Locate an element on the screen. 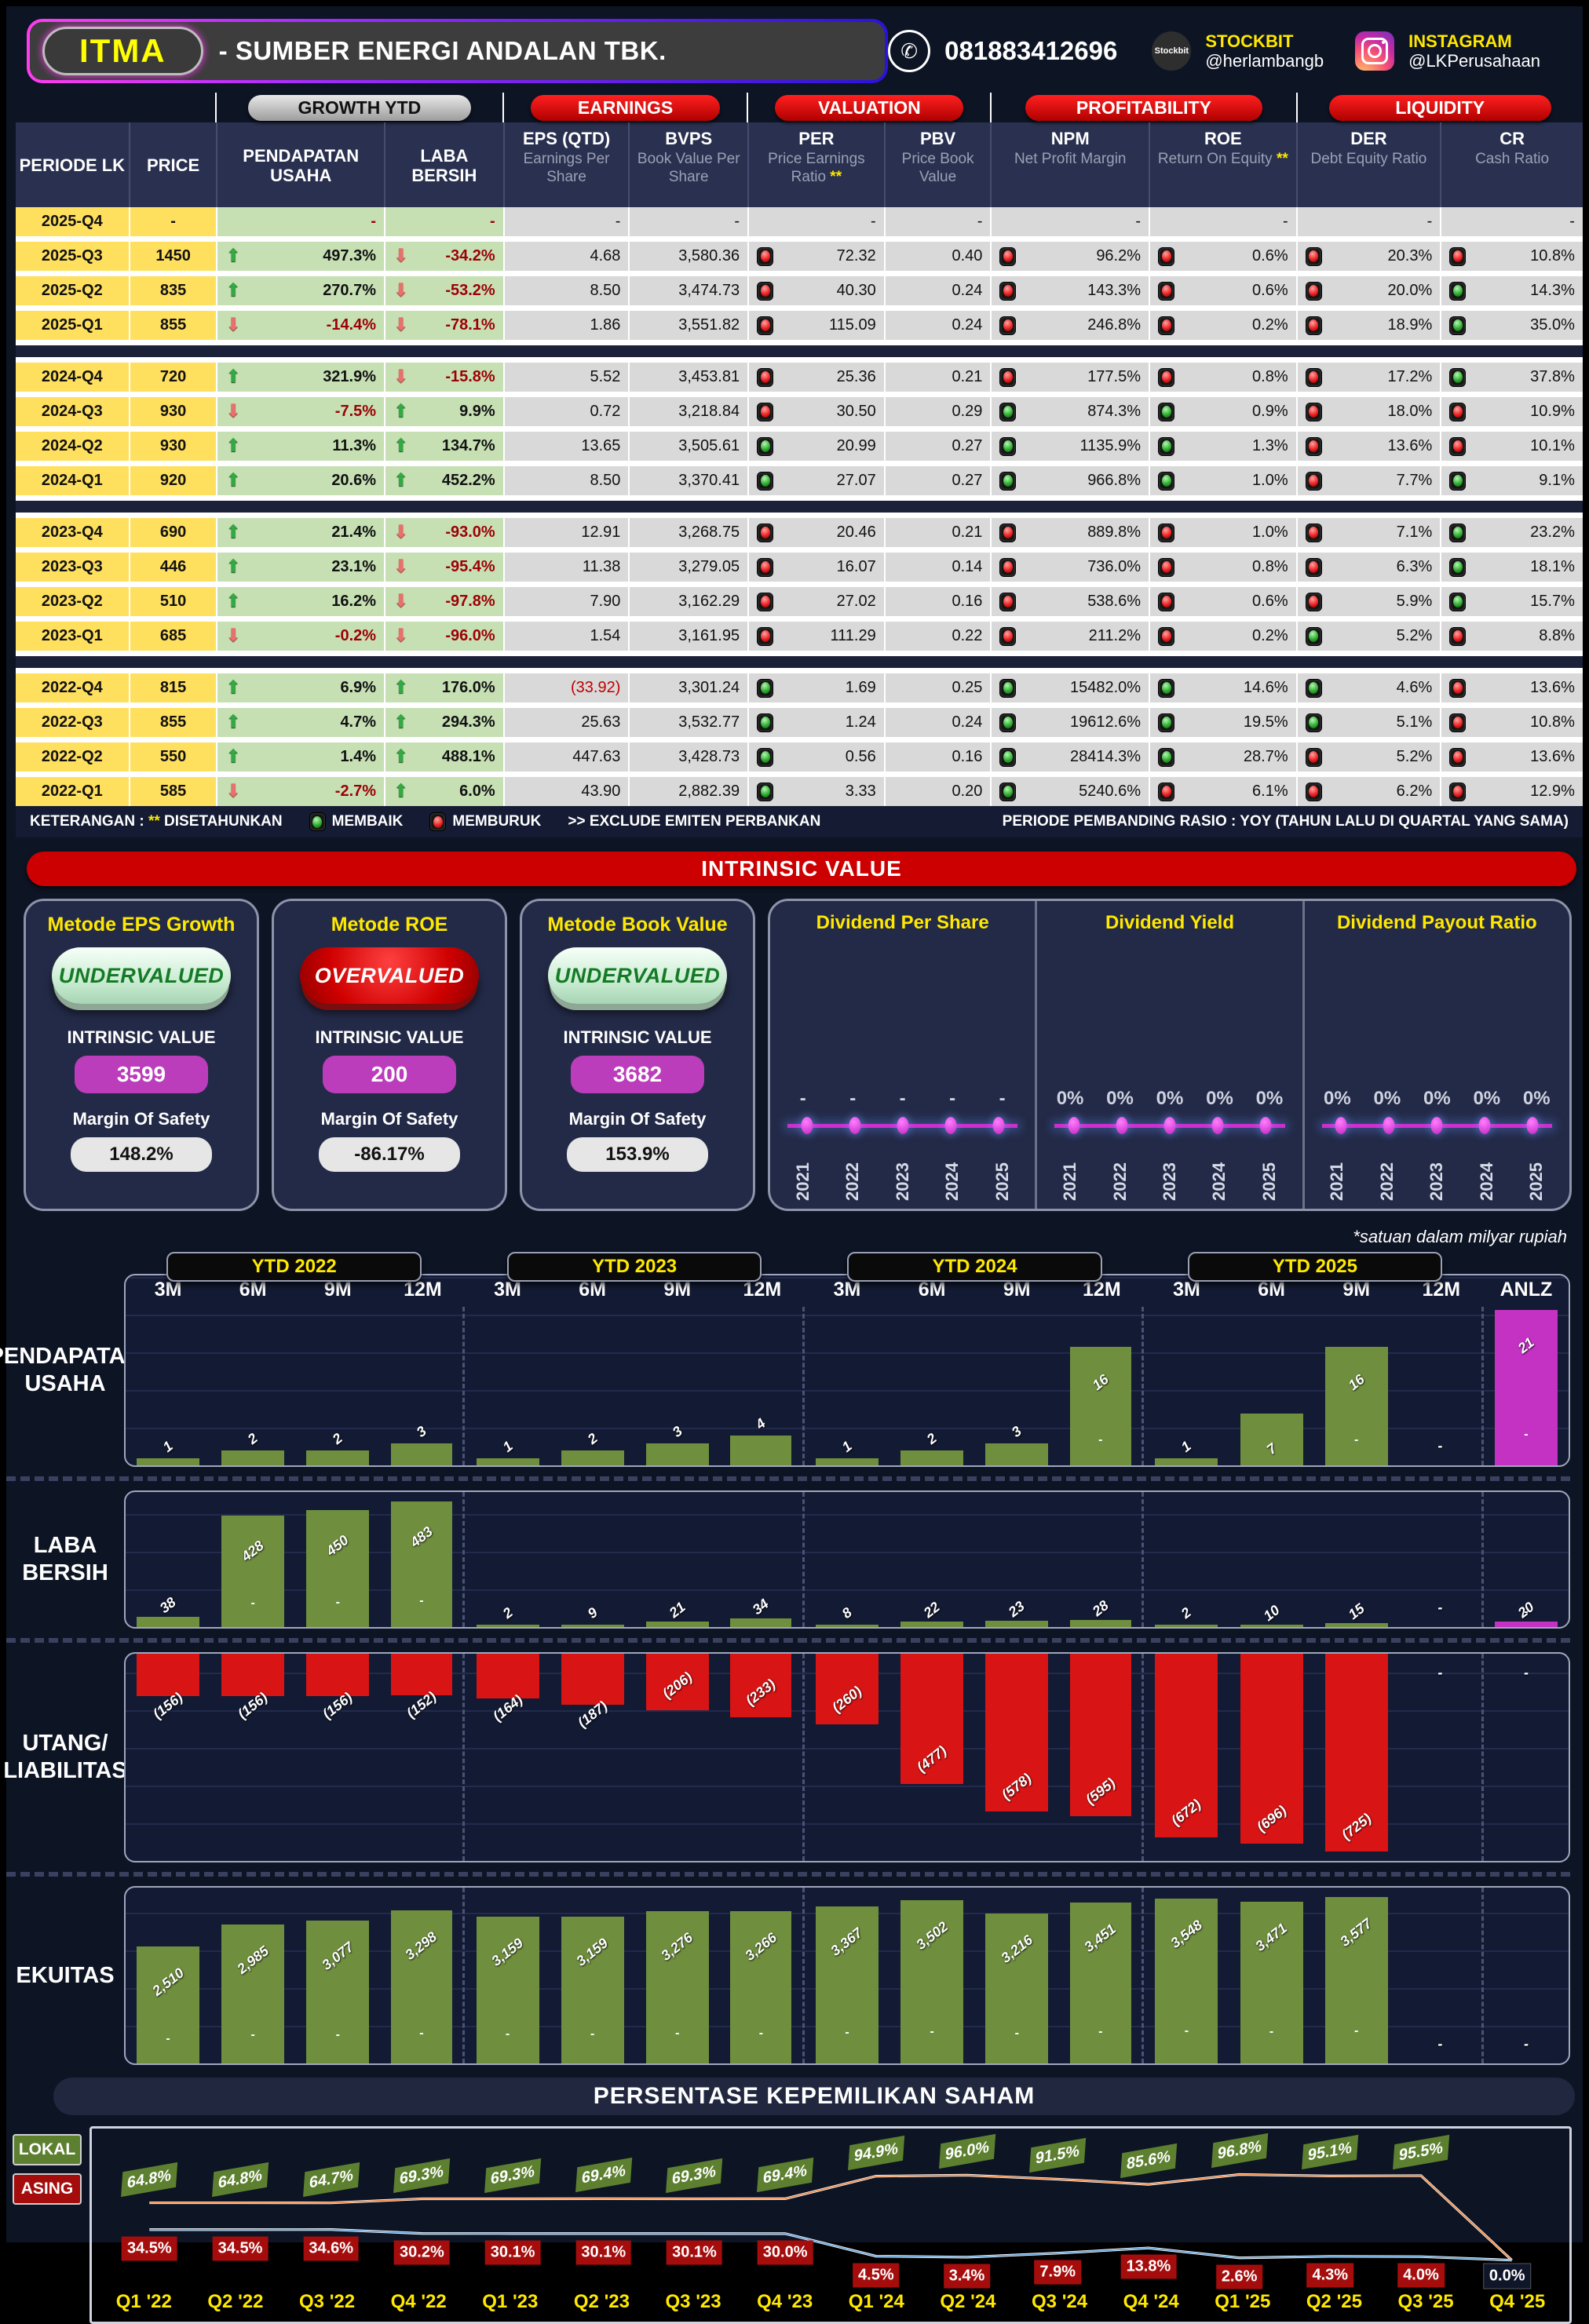 This screenshot has width=1589, height=2324. period-cell: 2025-Q2 is located at coordinates (72, 290).